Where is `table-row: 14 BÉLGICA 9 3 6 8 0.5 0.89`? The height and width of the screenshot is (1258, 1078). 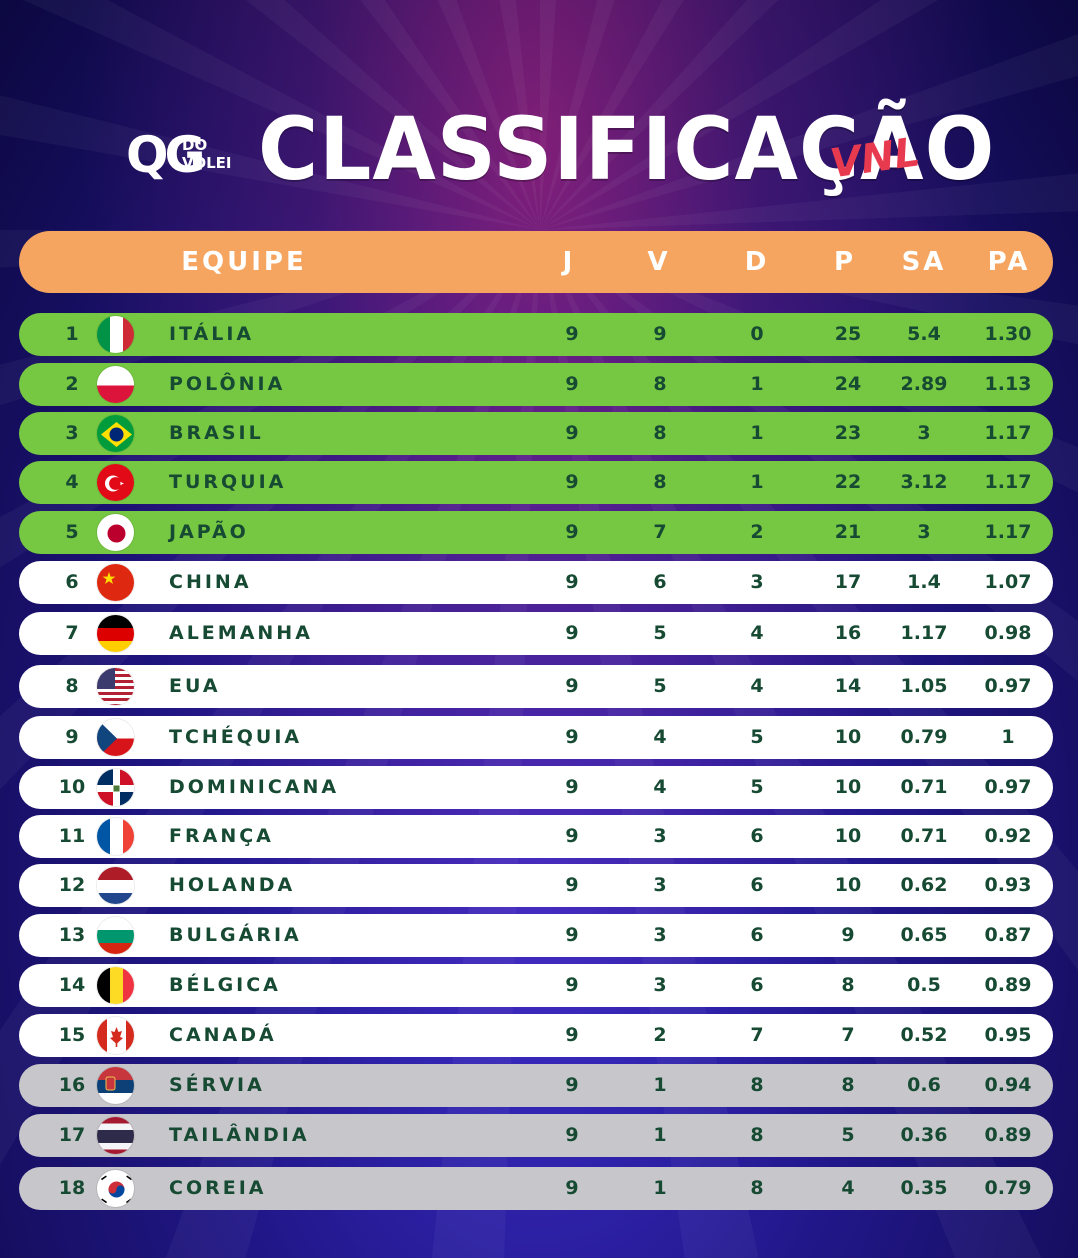 table-row: 14 BÉLGICA 9 3 6 8 0.5 0.89 is located at coordinates (536, 985).